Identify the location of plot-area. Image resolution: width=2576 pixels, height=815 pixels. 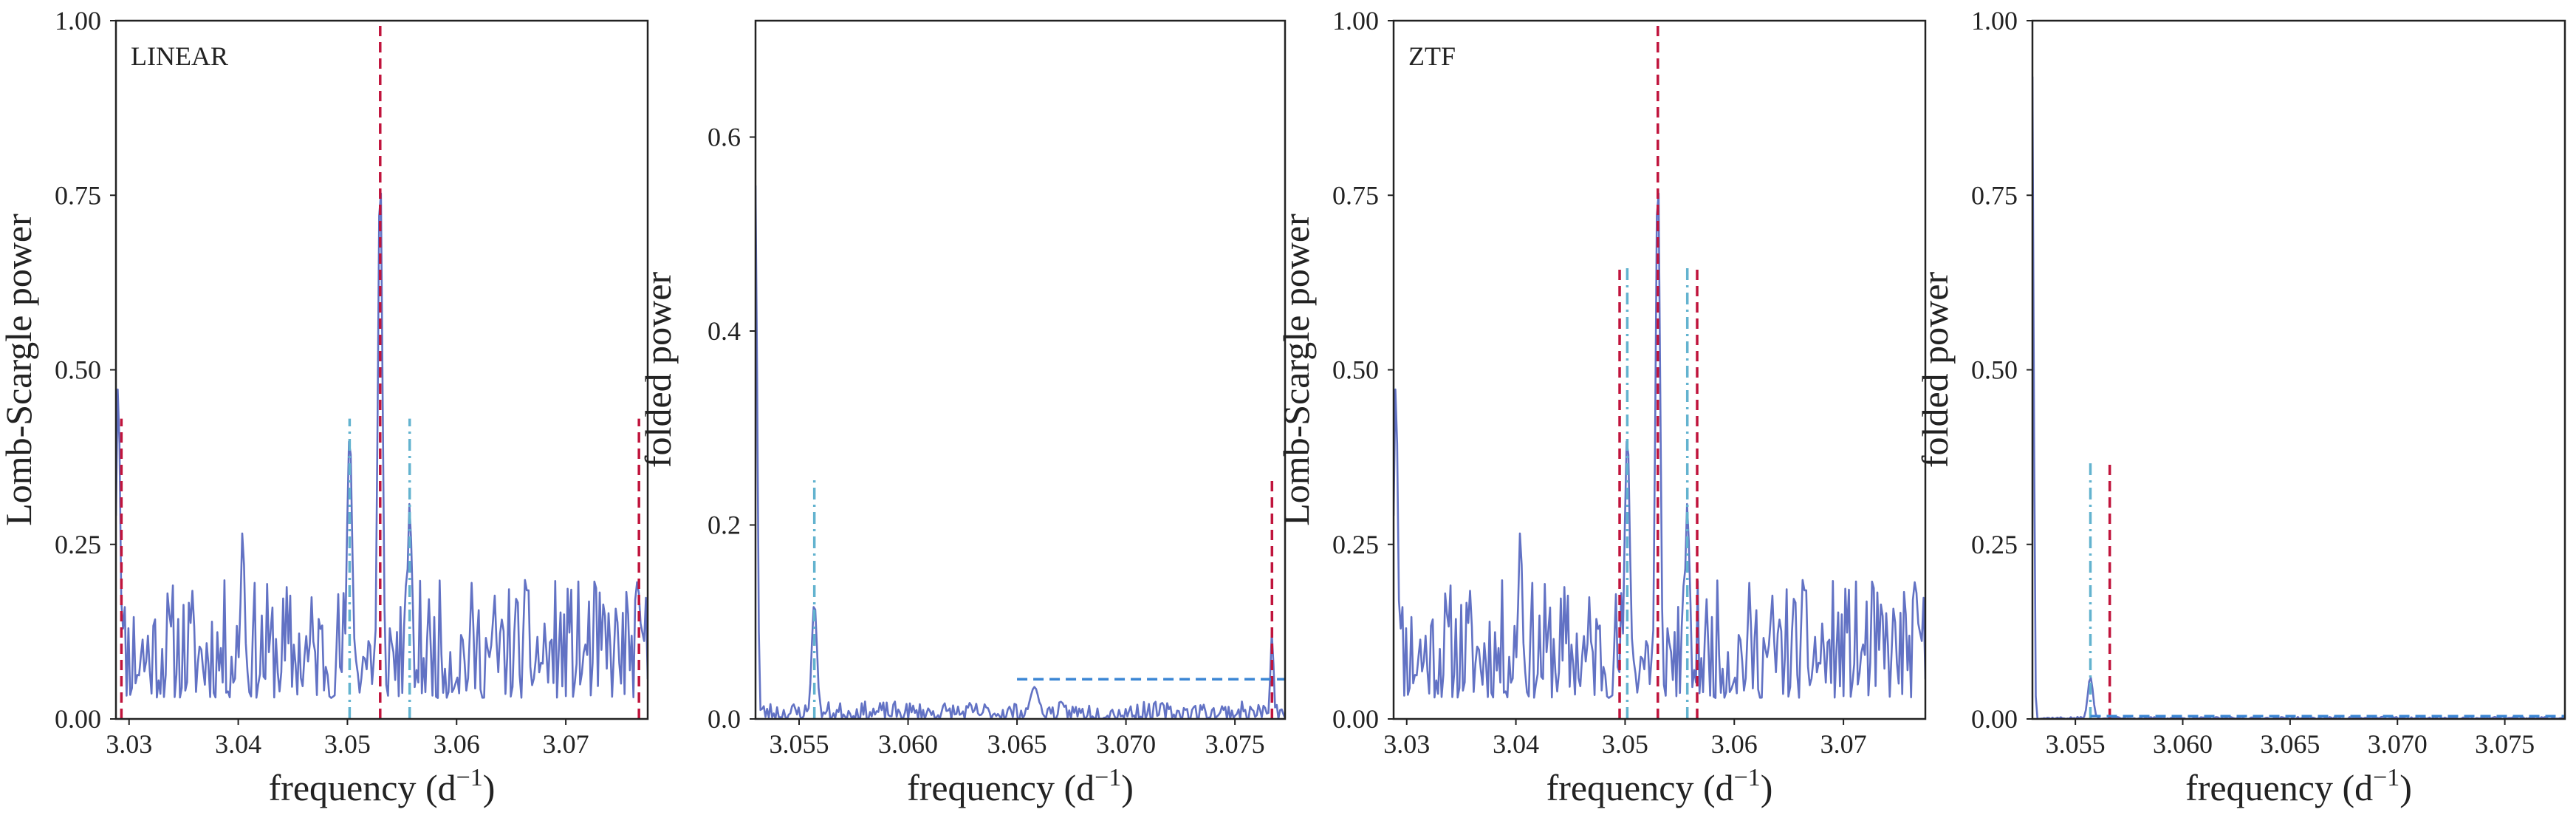
(1020, 452).